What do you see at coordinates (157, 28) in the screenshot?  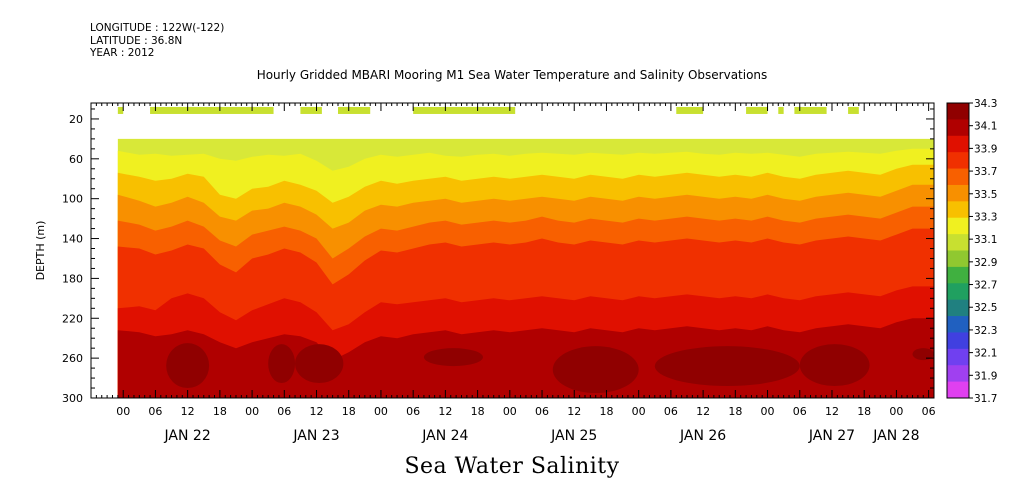 I see `longitude-label: LONGITUDE : 122W(-122)` at bounding box center [157, 28].